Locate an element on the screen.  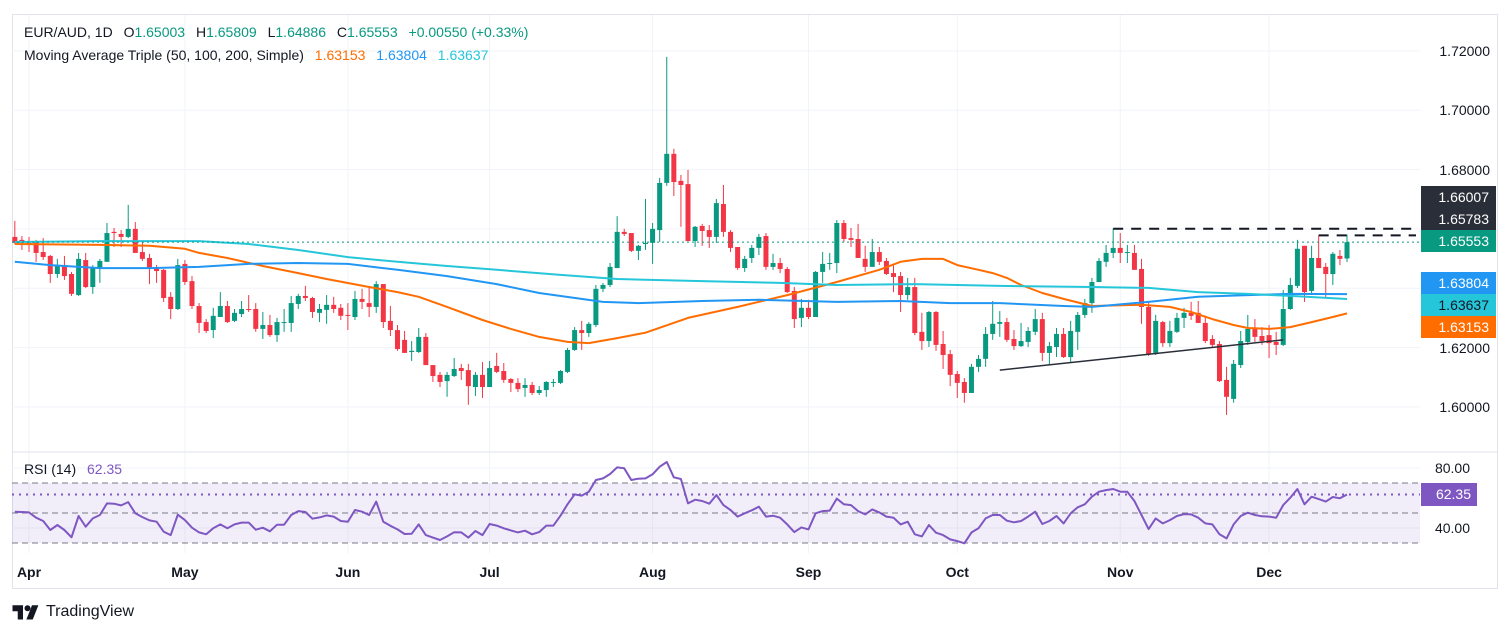
rsi-legend: RSI (14) 62.35 is located at coordinates (73, 469).